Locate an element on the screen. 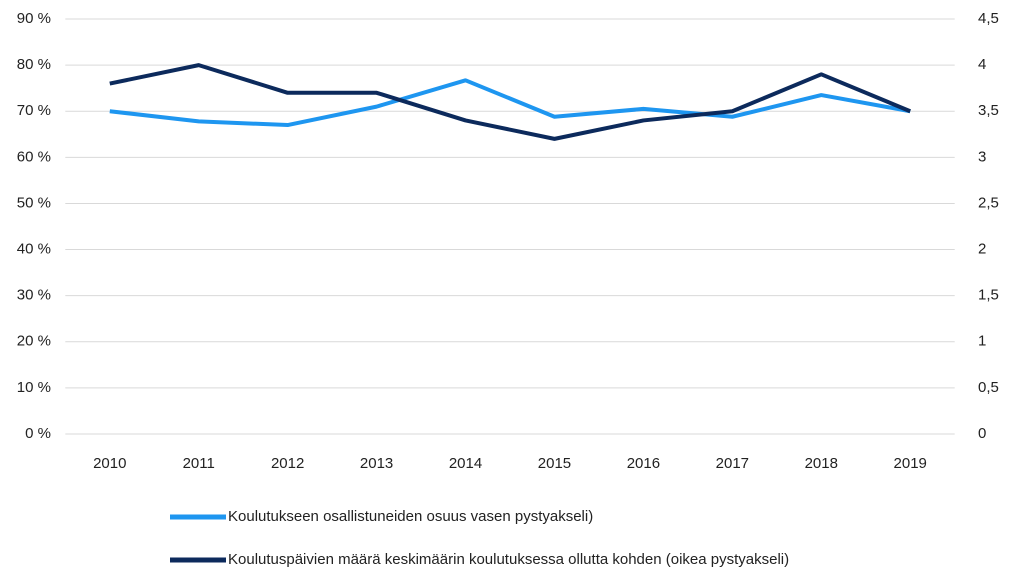 This screenshot has width=1009, height=573. y-tick-label: 60 % is located at coordinates (34, 156).